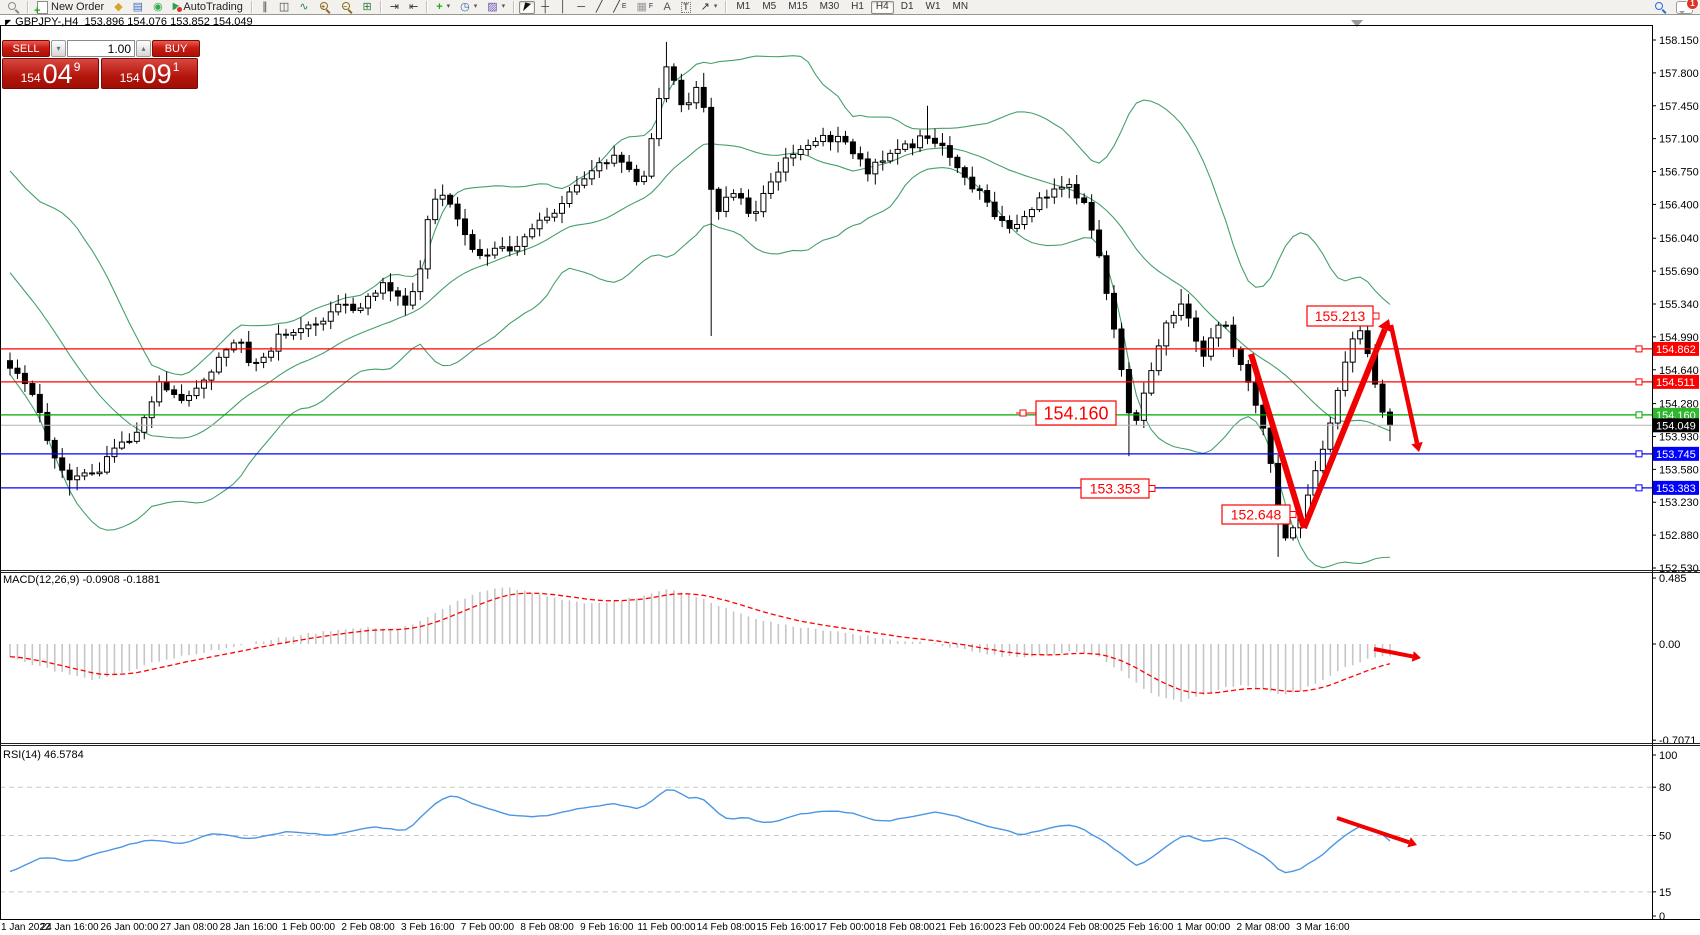 This screenshot has width=1700, height=935. I want to click on cursor-tool, so click(527, 7).